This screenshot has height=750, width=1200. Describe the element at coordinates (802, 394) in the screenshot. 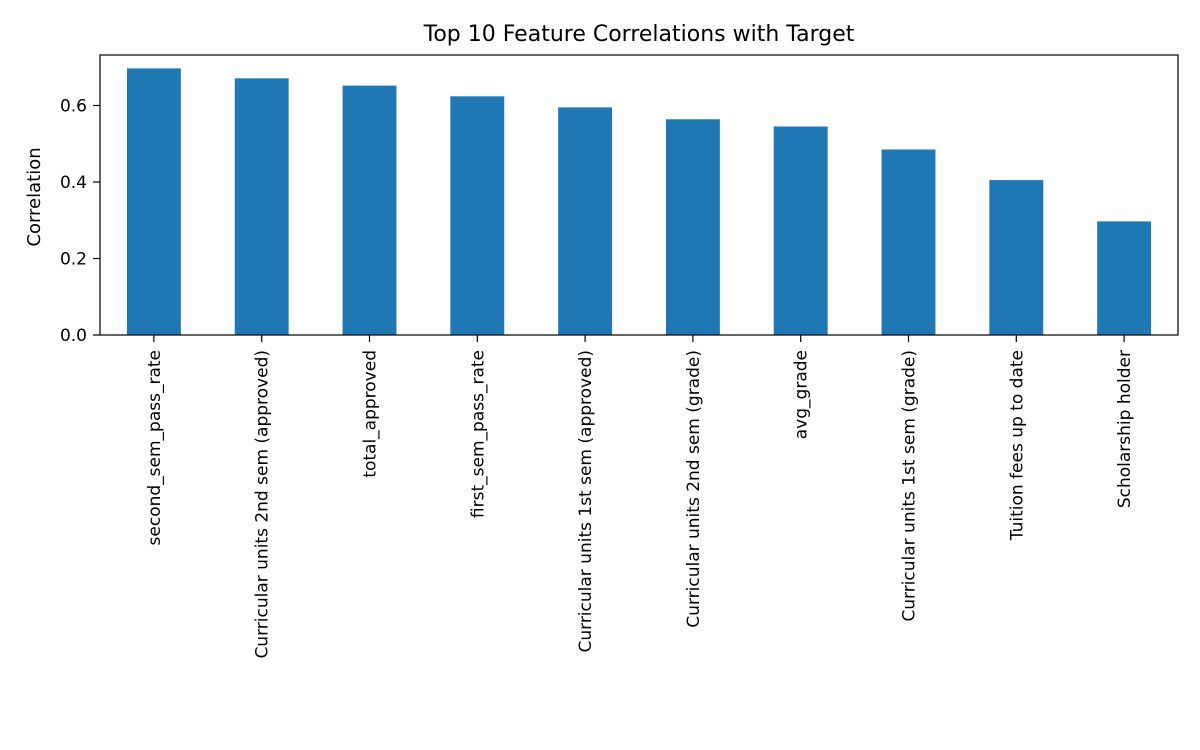

I see `x-tick-label: avg_grade` at that location.